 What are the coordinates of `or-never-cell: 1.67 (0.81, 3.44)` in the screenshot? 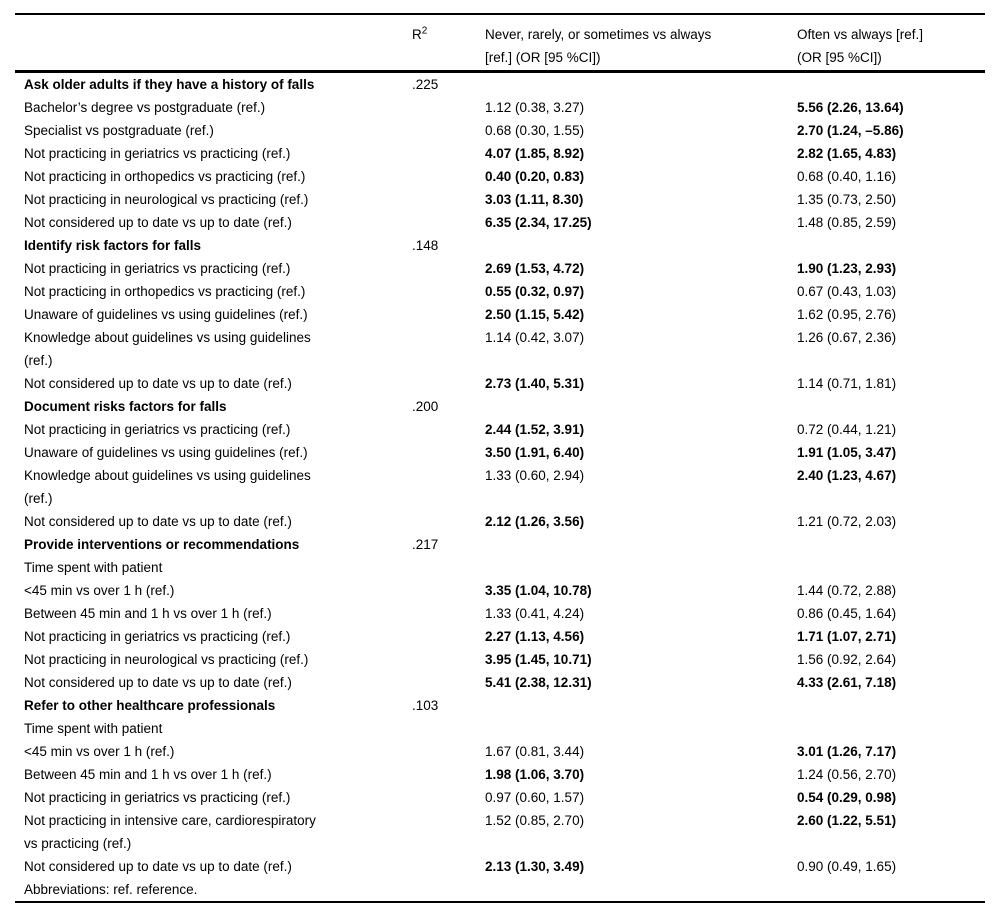 It's located at (535, 751).